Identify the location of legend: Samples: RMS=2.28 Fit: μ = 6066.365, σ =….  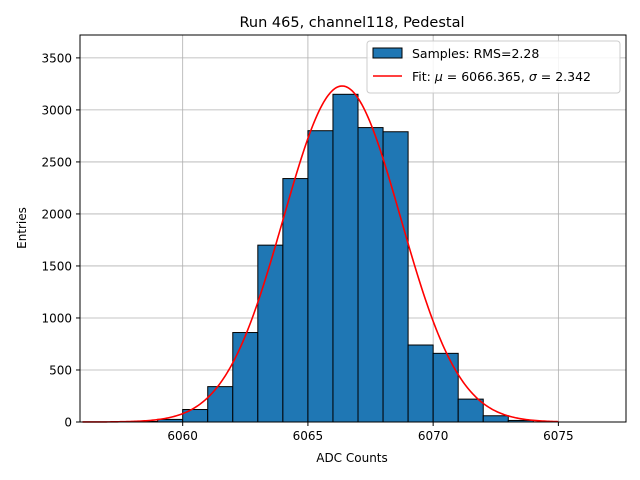
(493, 67).